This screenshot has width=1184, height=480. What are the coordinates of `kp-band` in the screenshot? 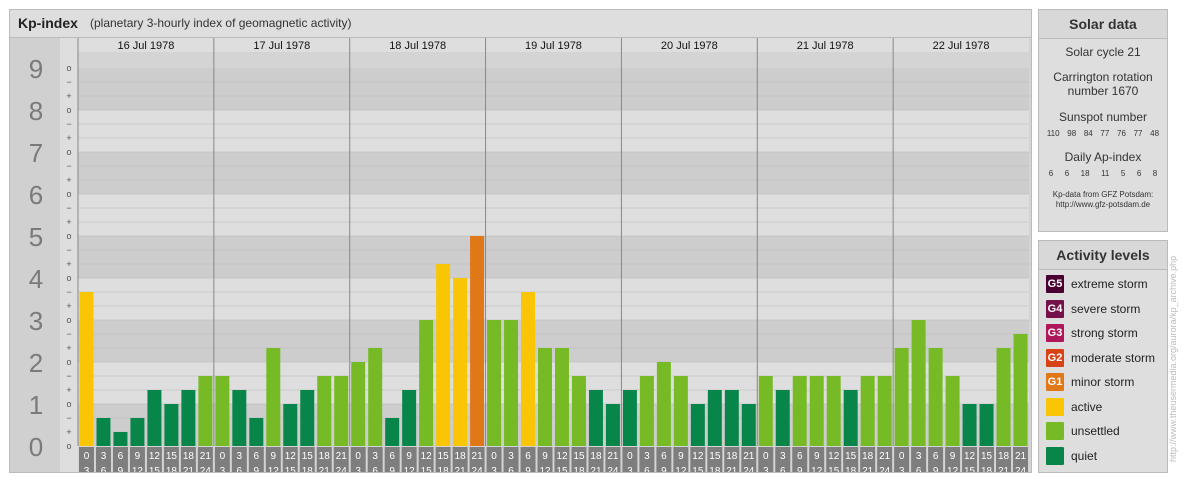 It's located at (553, 173).